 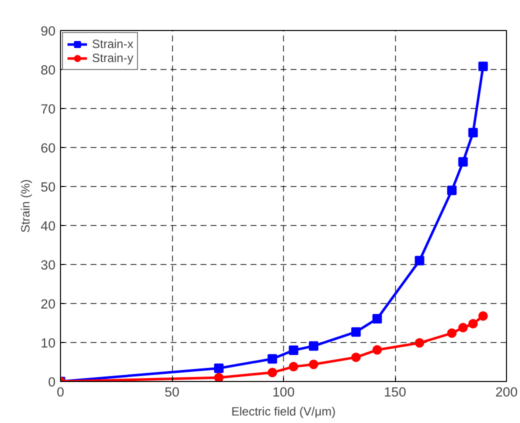 What do you see at coordinates (48, 343) in the screenshot?
I see `y-tick-label: 10` at bounding box center [48, 343].